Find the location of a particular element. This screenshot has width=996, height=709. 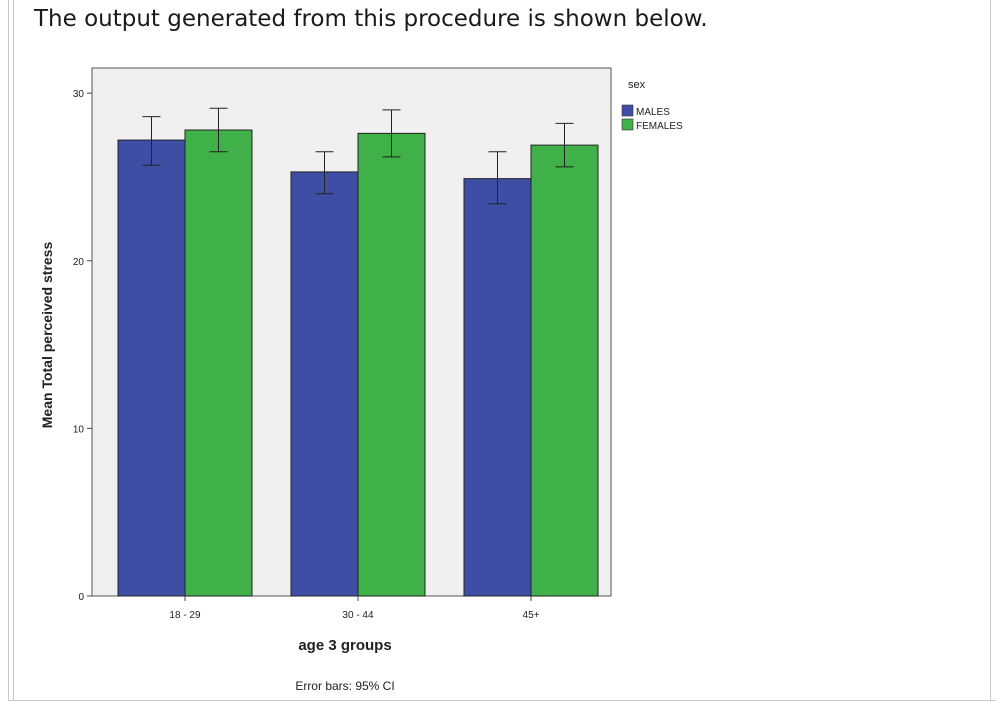

legend-swatch-females is located at coordinates (627, 124).